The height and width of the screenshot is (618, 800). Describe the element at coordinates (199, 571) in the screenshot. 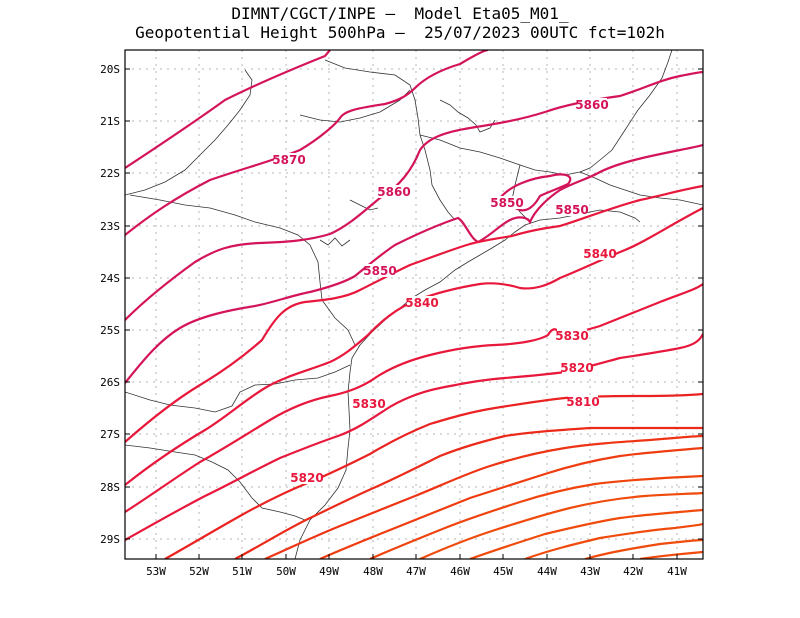

I see `lon-label: 52W` at that location.